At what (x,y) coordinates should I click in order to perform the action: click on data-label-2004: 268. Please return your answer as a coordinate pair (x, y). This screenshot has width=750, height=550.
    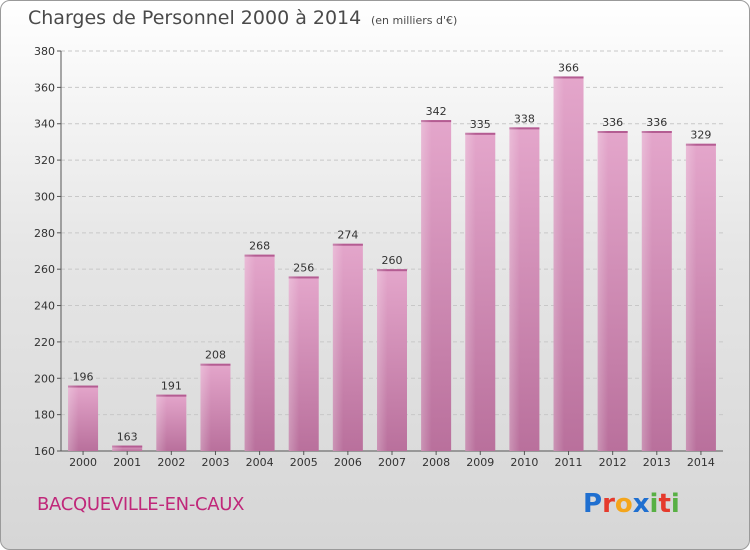
    Looking at the image, I should click on (259, 246).